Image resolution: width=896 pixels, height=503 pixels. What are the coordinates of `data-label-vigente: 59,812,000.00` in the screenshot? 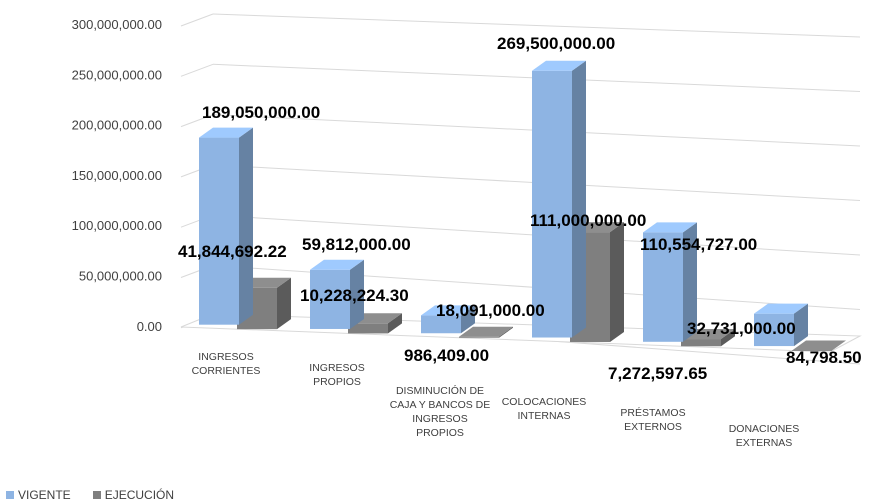 It's located at (356, 244).